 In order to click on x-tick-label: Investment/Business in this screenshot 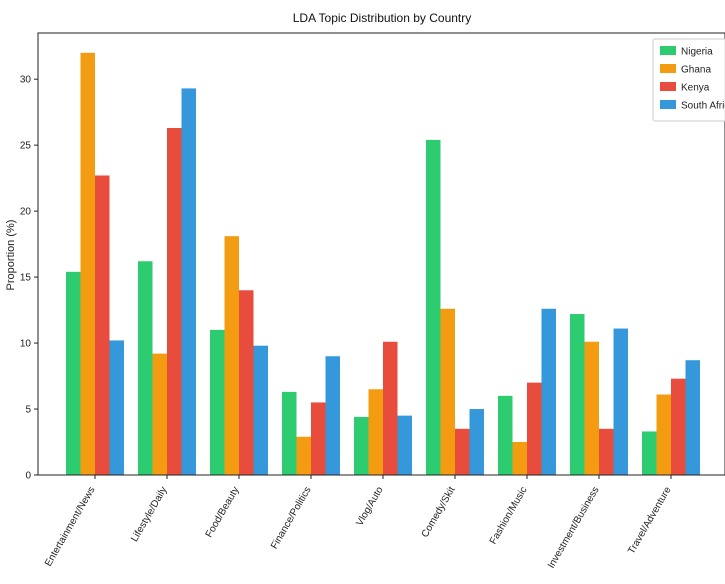, I will do `click(574, 527)`.